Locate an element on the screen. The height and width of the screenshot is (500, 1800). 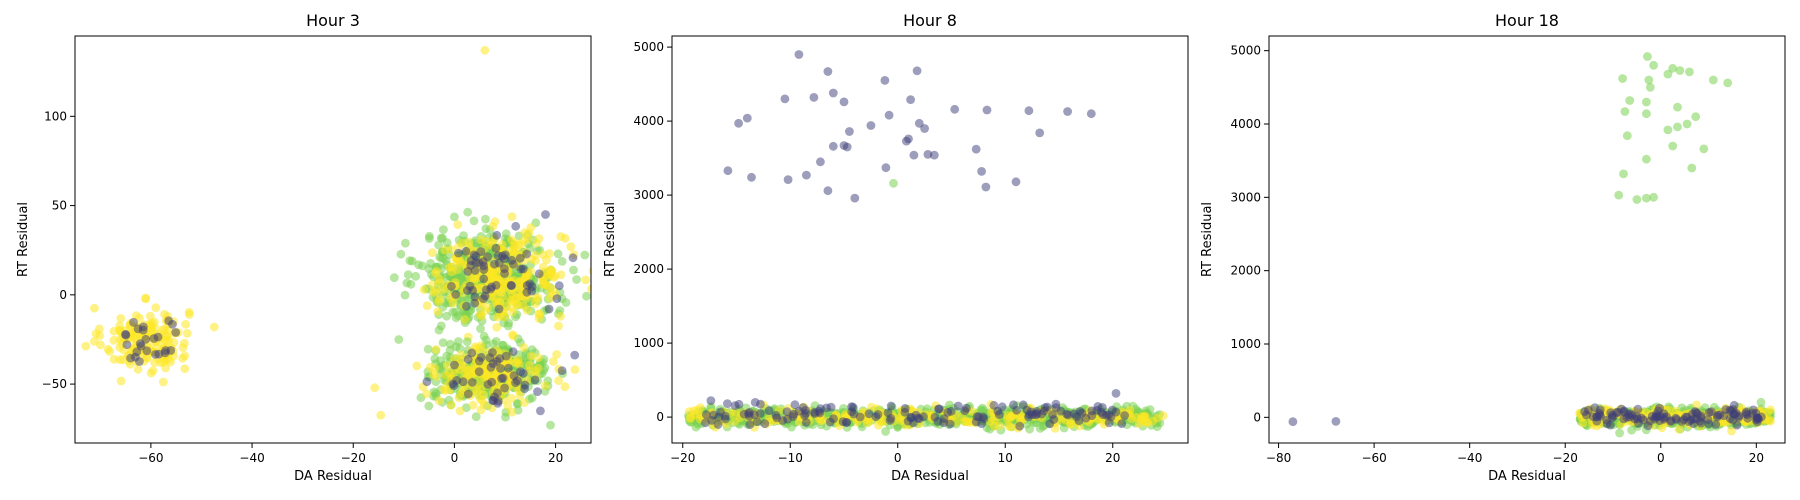
y-tick-label: 4000 is located at coordinates (1245, 124).